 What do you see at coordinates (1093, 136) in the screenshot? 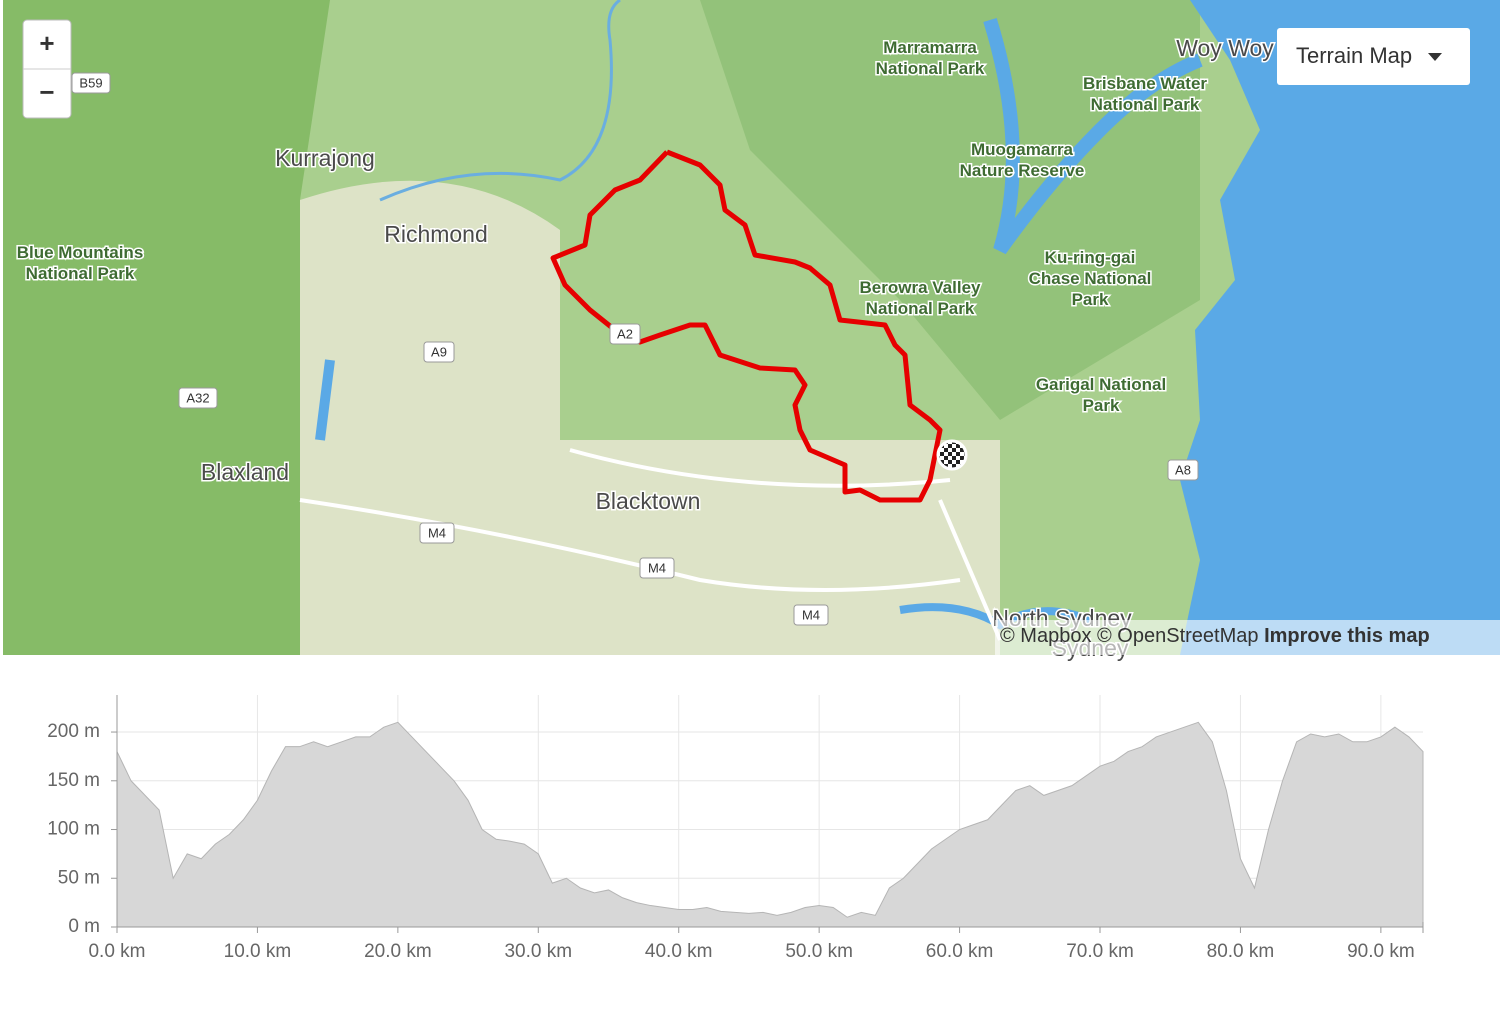
I see `hawkesbury-river` at bounding box center [1093, 136].